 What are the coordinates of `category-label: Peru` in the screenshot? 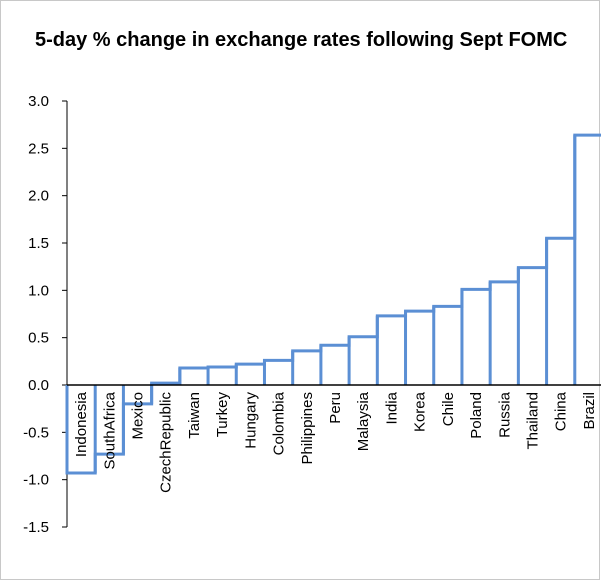 It's located at (335, 408).